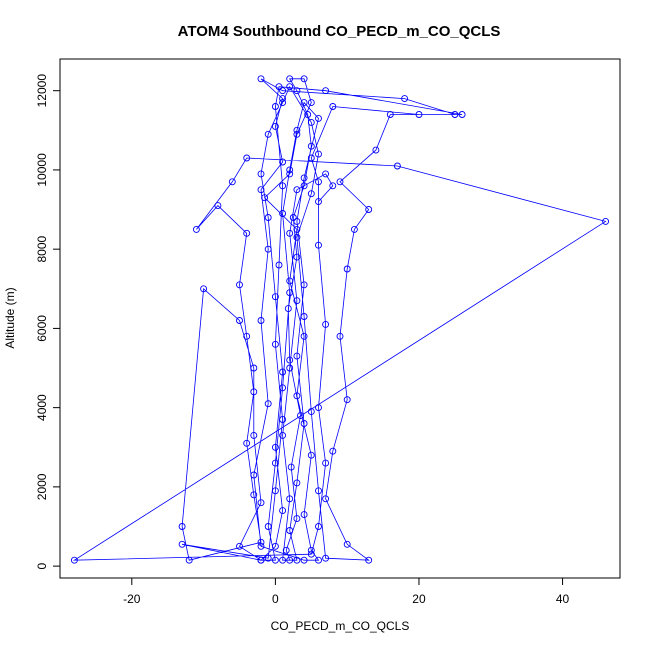  What do you see at coordinates (10, 317) in the screenshot?
I see `y-axis-label: Altitude (m)` at bounding box center [10, 317].